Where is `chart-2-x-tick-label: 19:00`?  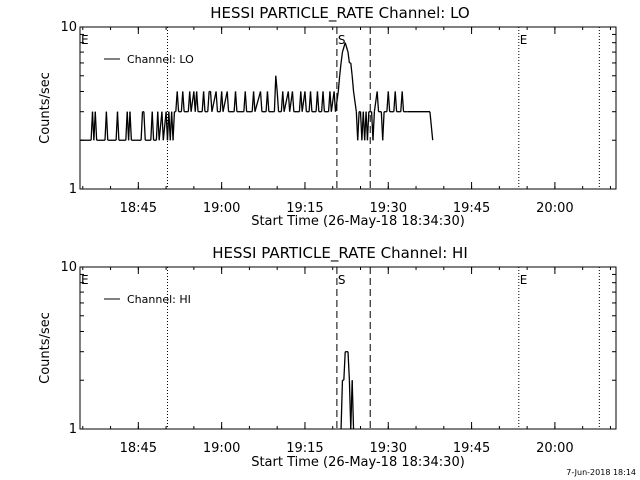
chart-2-x-tick-label: 19:00 is located at coordinates (221, 448).